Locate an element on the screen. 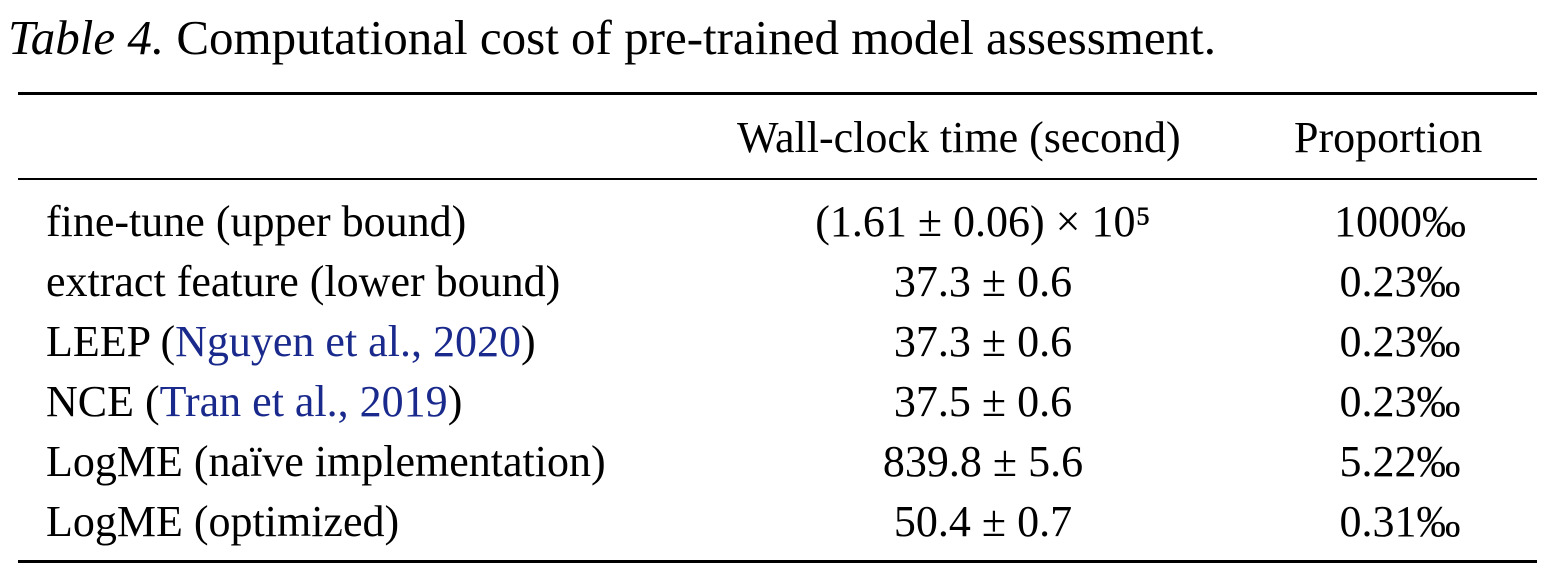  header-time: Wall-clock time (second) is located at coordinates (959, 137).